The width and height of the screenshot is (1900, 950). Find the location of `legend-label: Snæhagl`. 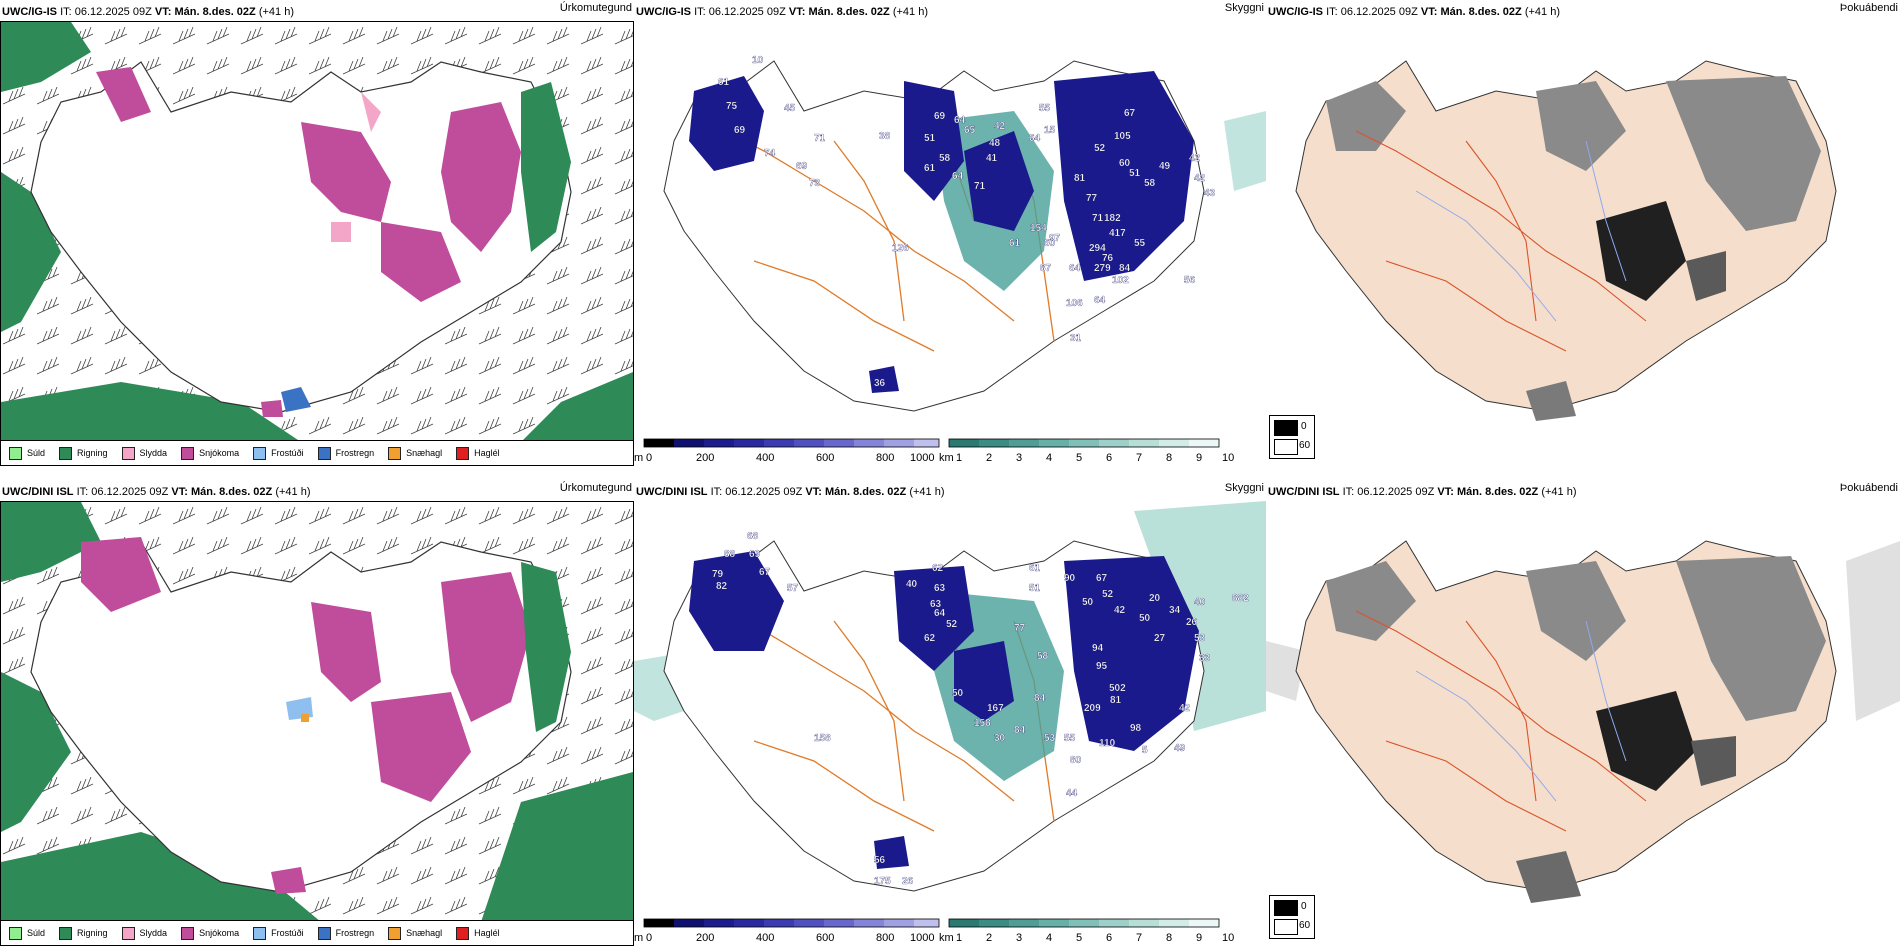

legend-label: Snæhagl is located at coordinates (424, 453).